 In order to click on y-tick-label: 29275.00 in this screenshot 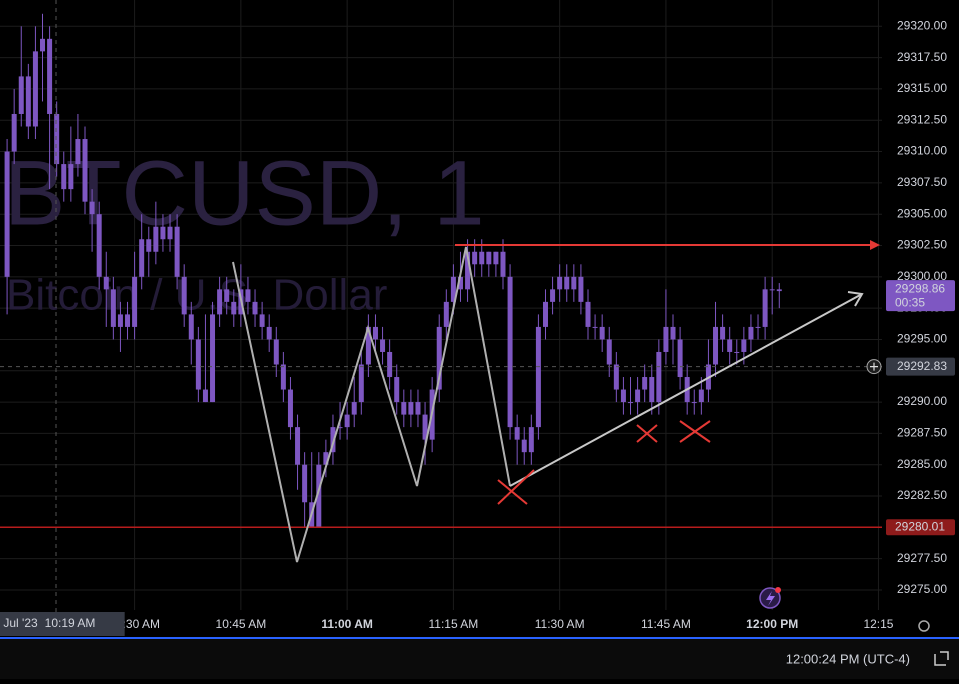, I will do `click(922, 589)`.